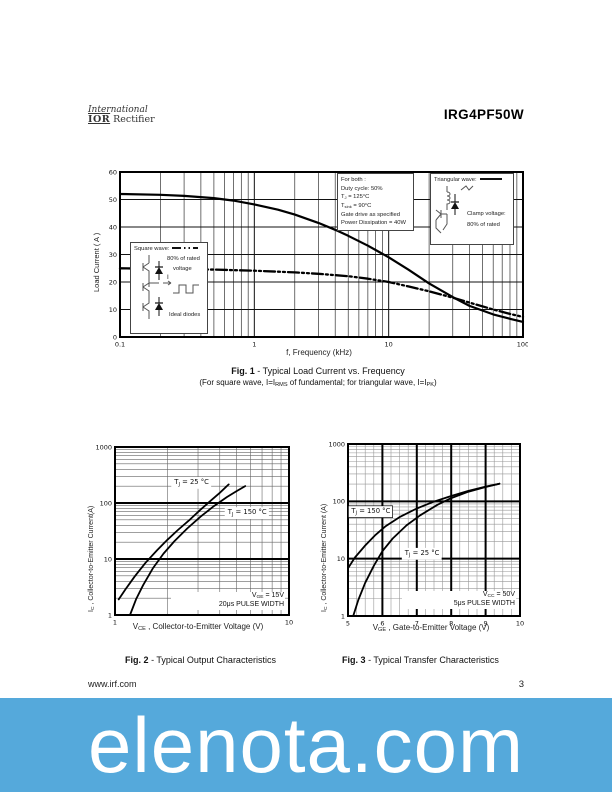  I want to click on svg-text: 5, so click(348, 624).